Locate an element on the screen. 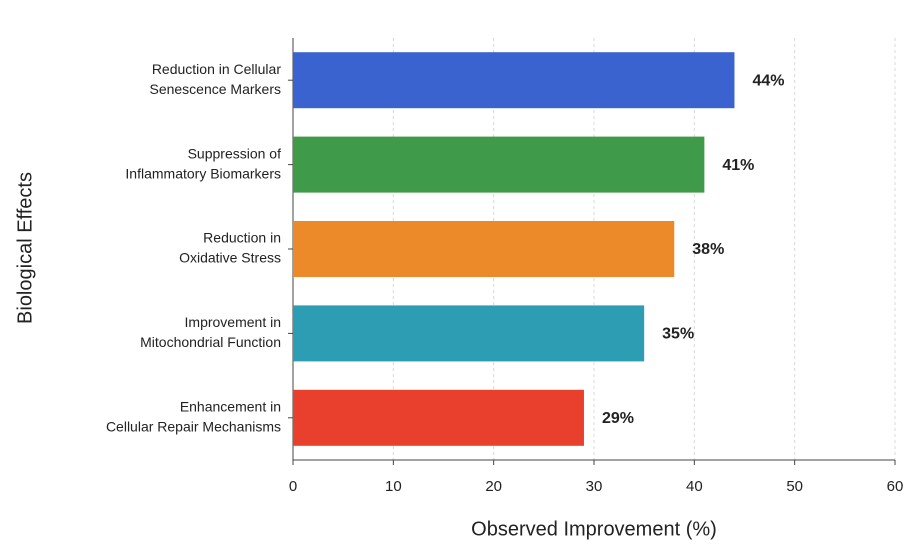 The image size is (911, 547). x-tick-label: 20 is located at coordinates (493, 486).